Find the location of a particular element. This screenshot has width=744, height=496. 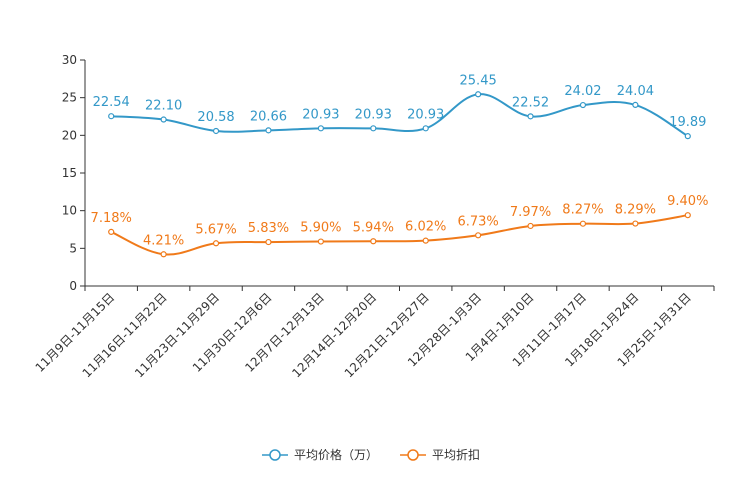

data-label: 8.29% is located at coordinates (635, 210).